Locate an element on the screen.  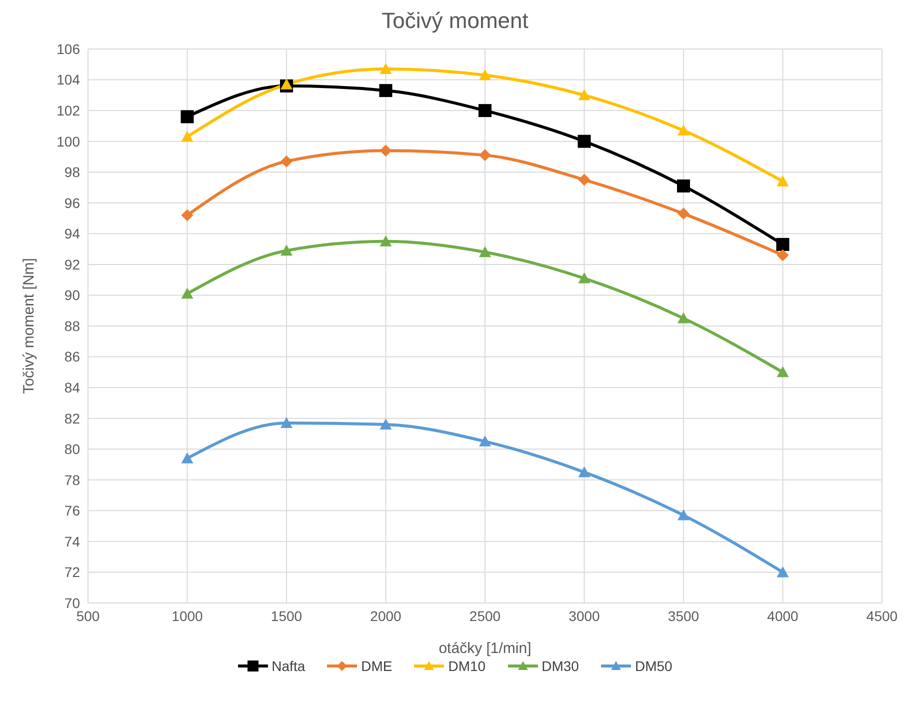
x-tick-label: 4500 is located at coordinates (882, 616).